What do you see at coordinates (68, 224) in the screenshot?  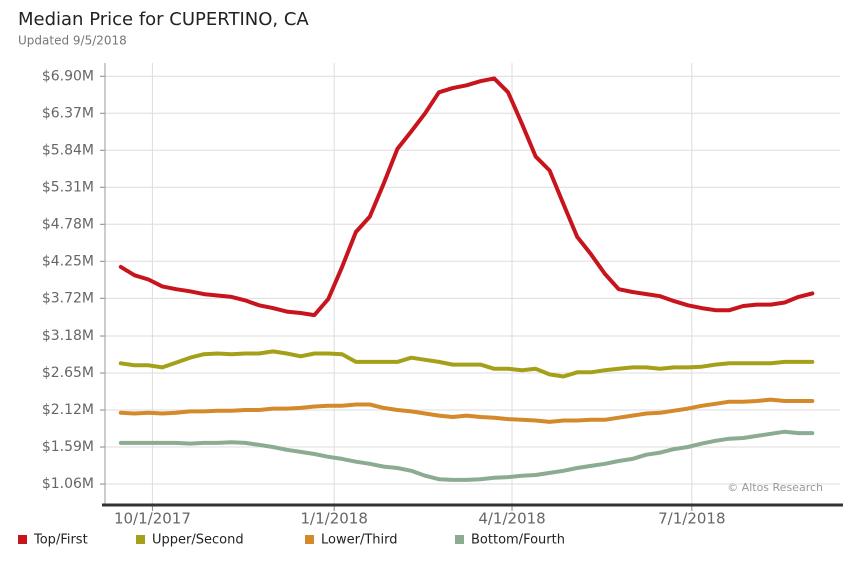 I see `y-tick-label: $4.78M` at bounding box center [68, 224].